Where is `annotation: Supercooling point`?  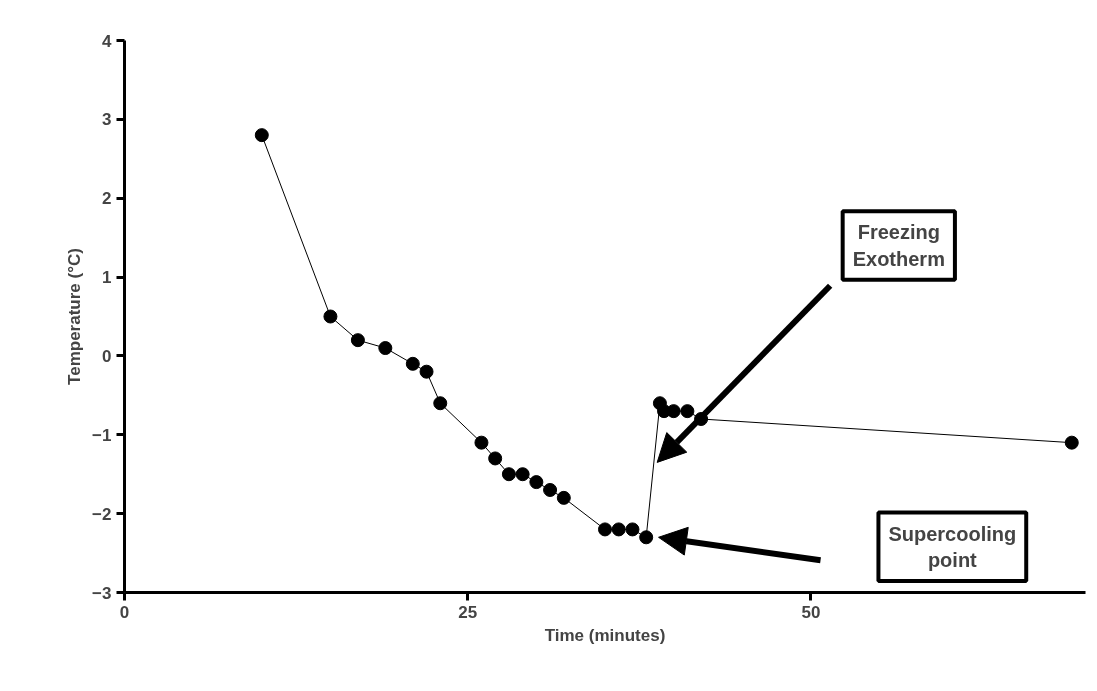 annotation: Supercooling point is located at coordinates (952, 546).